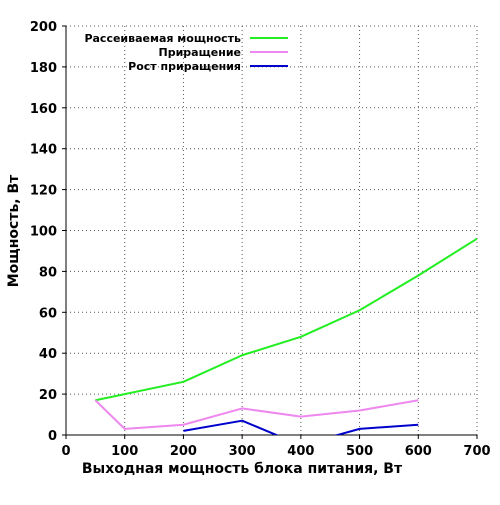 The height and width of the screenshot is (505, 500). What do you see at coordinates (52, 436) in the screenshot?
I see `y-tick-label: 0` at bounding box center [52, 436].